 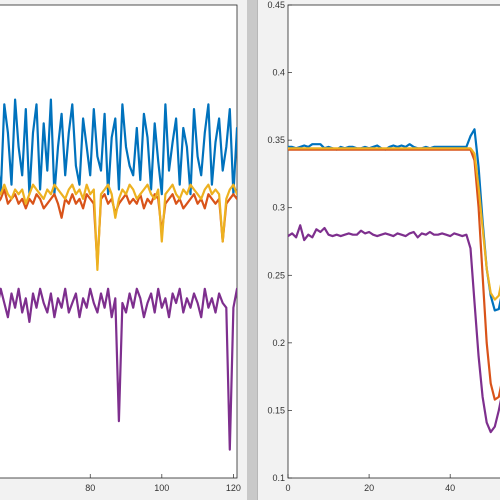 What do you see at coordinates (276, 410) in the screenshot?
I see `y-tick-label: 0.15` at bounding box center [276, 410].